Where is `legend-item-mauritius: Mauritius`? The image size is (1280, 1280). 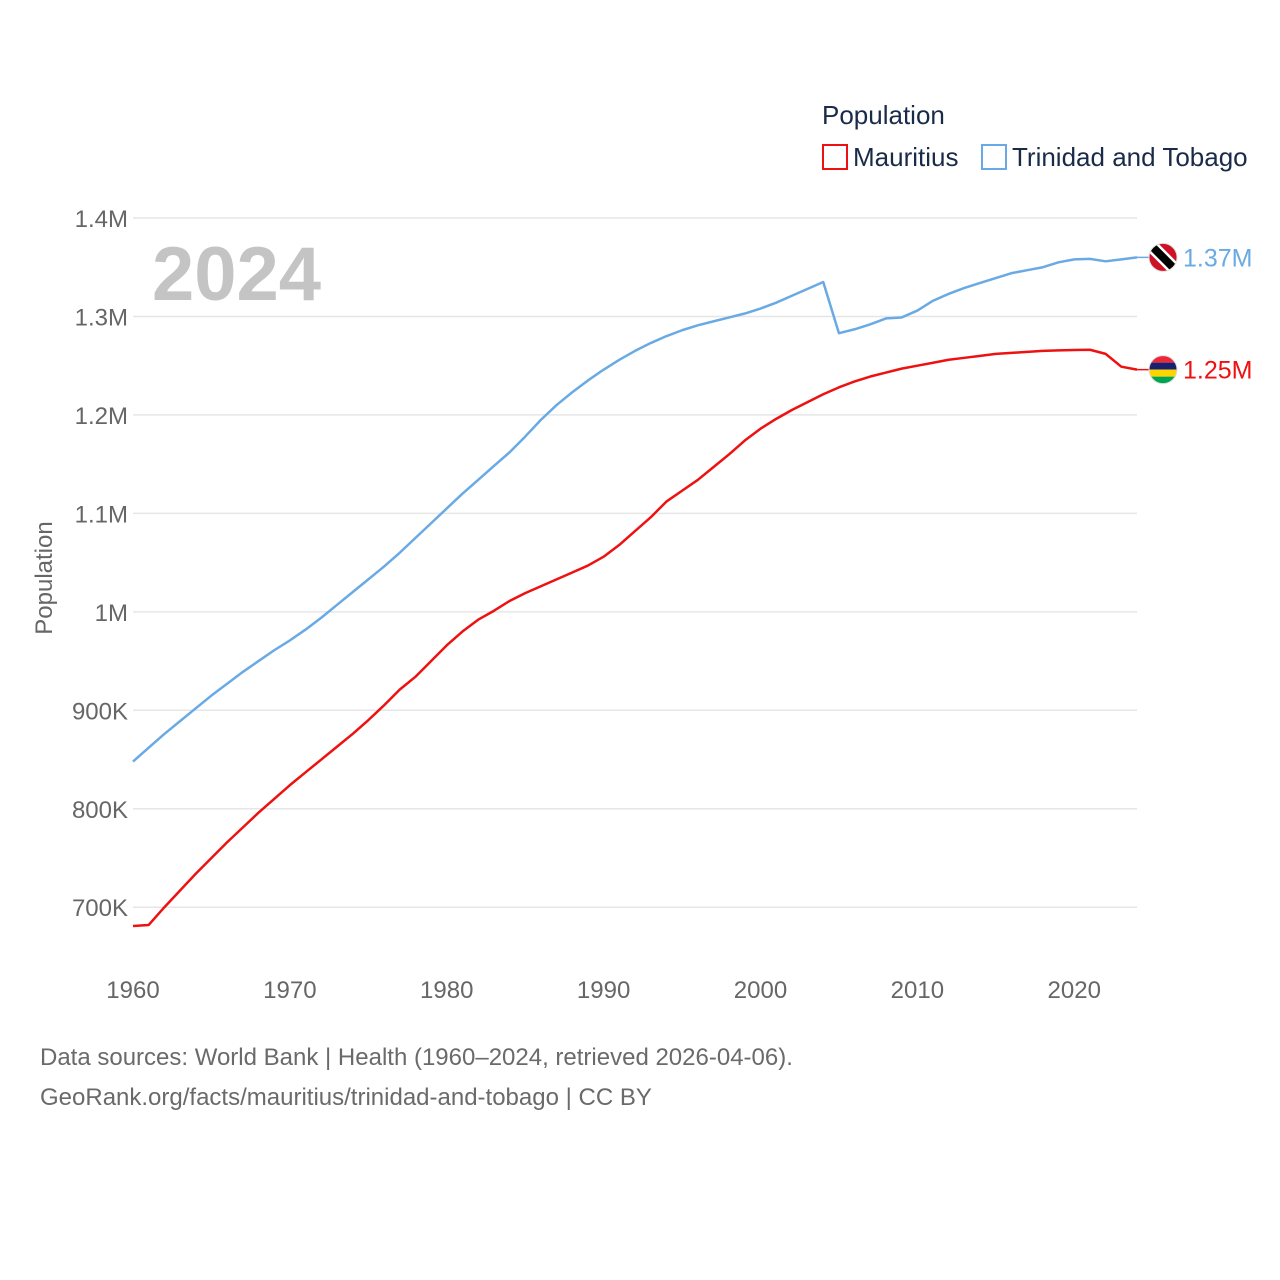
legend-item-mauritius: Mauritius is located at coordinates (890, 157).